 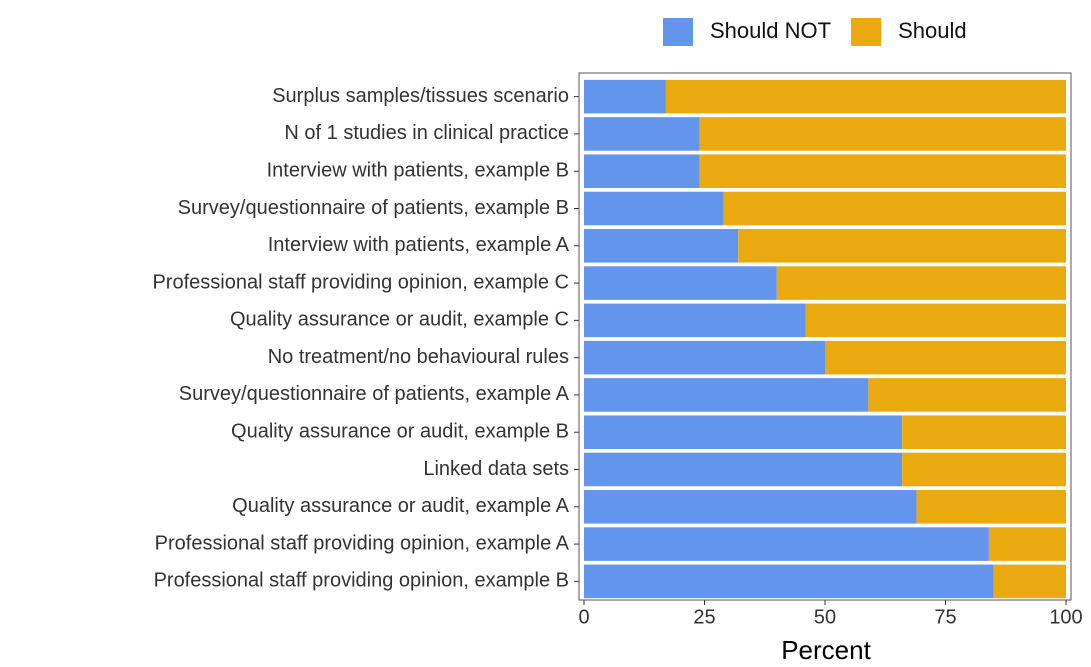 What do you see at coordinates (419, 245) in the screenshot?
I see `y-tick-label: Interview with patients, example A` at bounding box center [419, 245].